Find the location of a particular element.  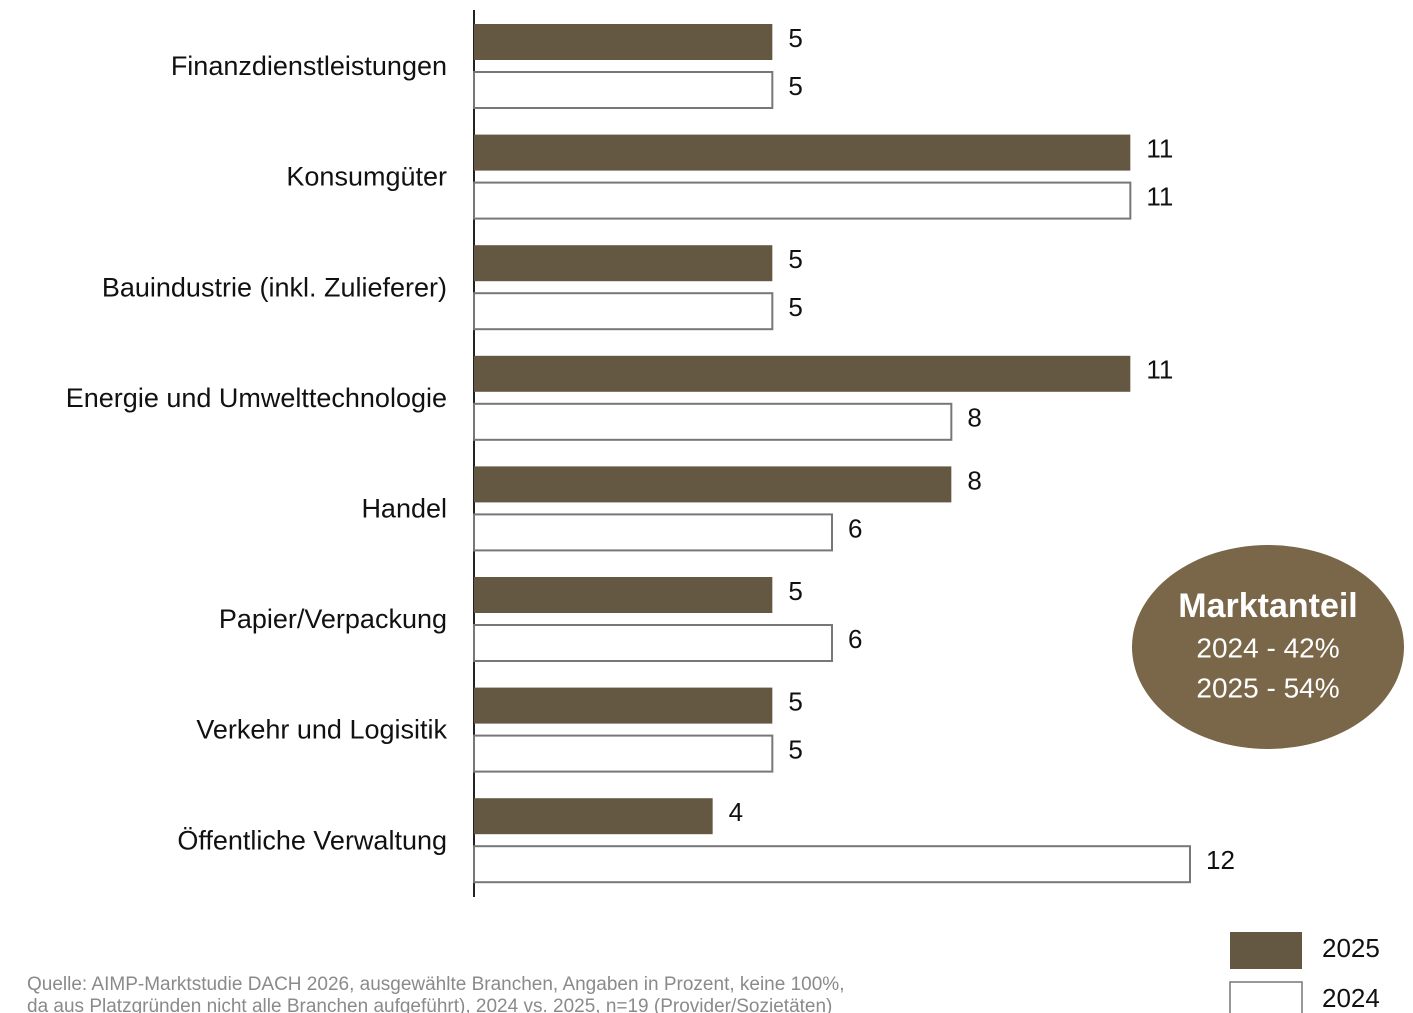

value-label: 4 is located at coordinates (736, 812).